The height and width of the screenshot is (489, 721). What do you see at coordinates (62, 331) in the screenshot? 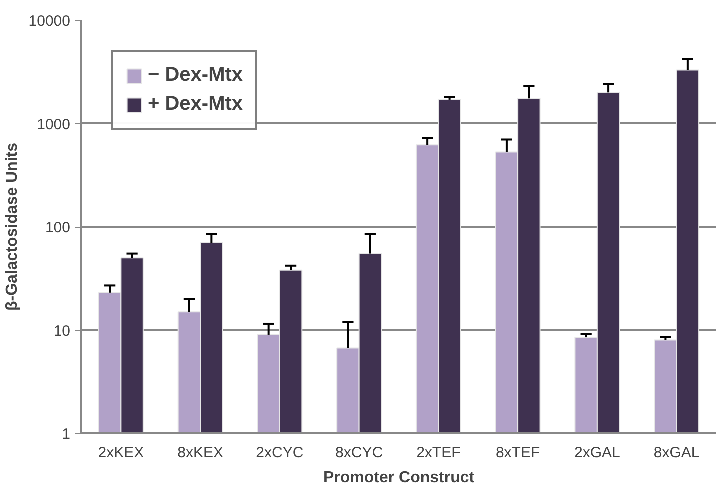
I see `y-tick-label: 10` at bounding box center [62, 331].